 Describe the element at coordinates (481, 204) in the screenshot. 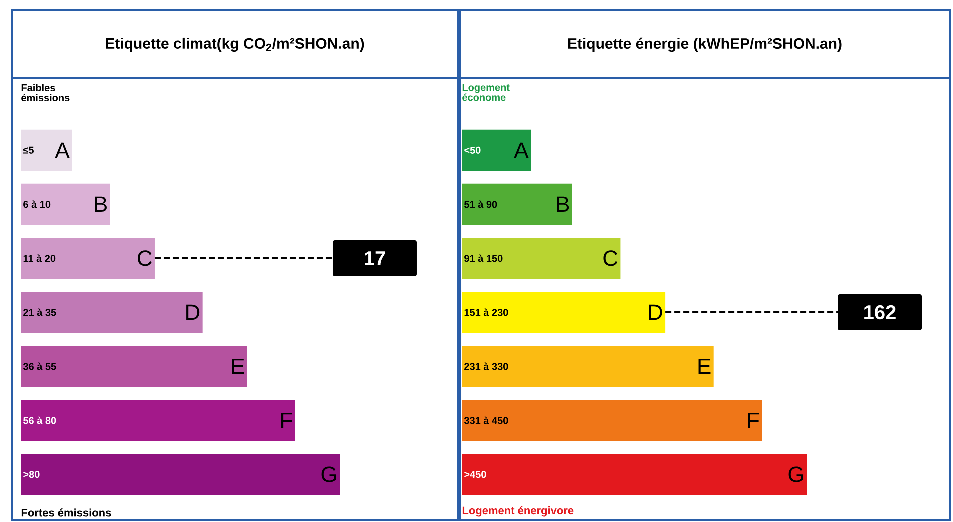

I see `annotation: 51 à 90` at that location.